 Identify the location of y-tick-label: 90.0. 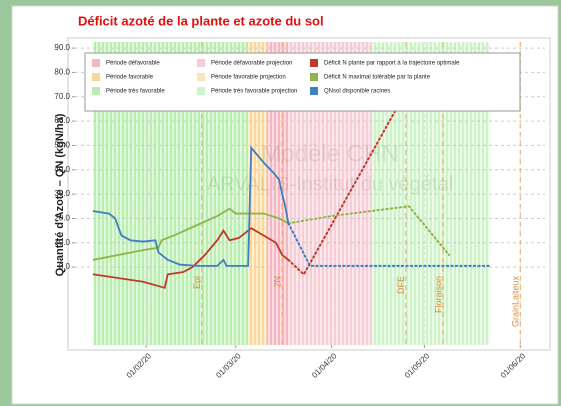
(62, 47).